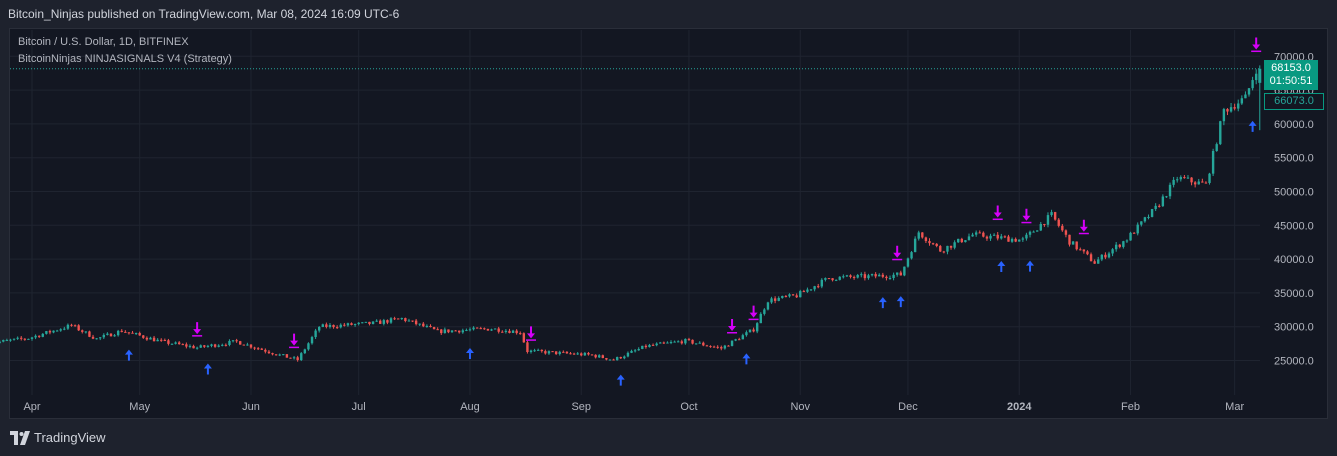 The image size is (1337, 456). What do you see at coordinates (1294, 328) in the screenshot?
I see `y-tick-label: 30000.0` at bounding box center [1294, 328].